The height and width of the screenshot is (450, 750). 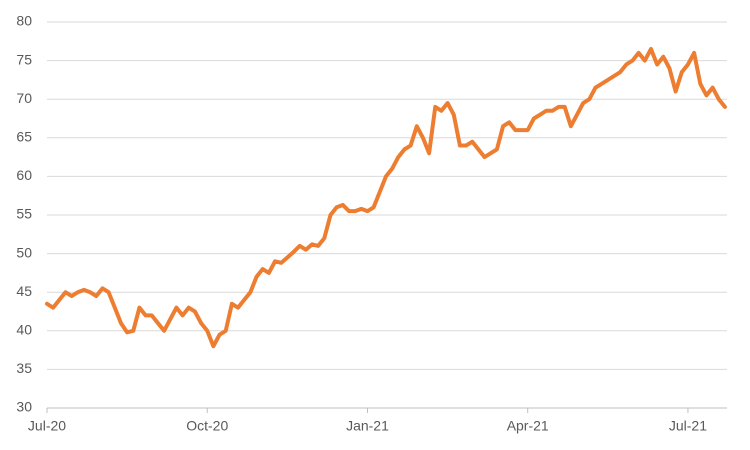 I want to click on x-tick-label: Jan-21, so click(x=367, y=426).